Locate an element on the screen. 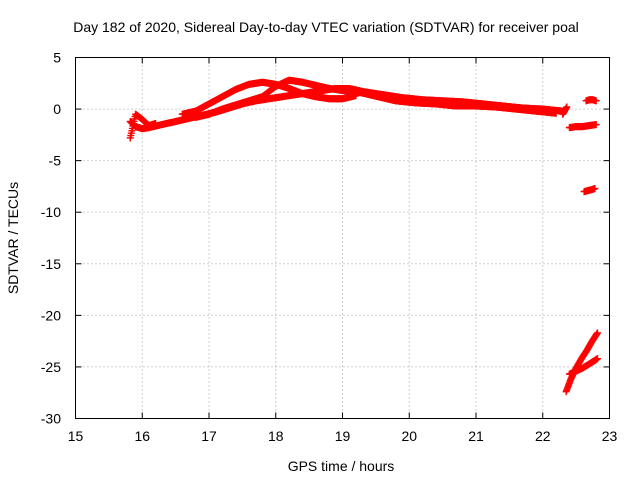  y-tick-label: -25 is located at coordinates (51, 367).